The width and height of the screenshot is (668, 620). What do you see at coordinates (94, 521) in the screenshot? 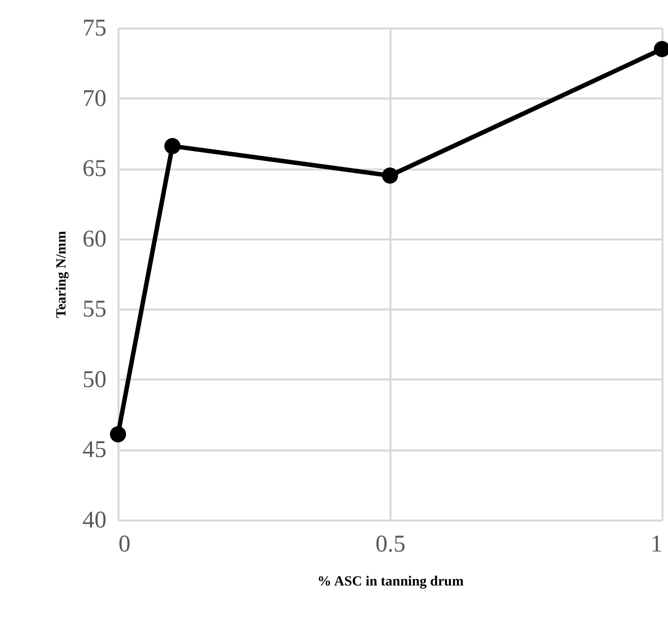
I see `y-tick-label: 40` at bounding box center [94, 521].